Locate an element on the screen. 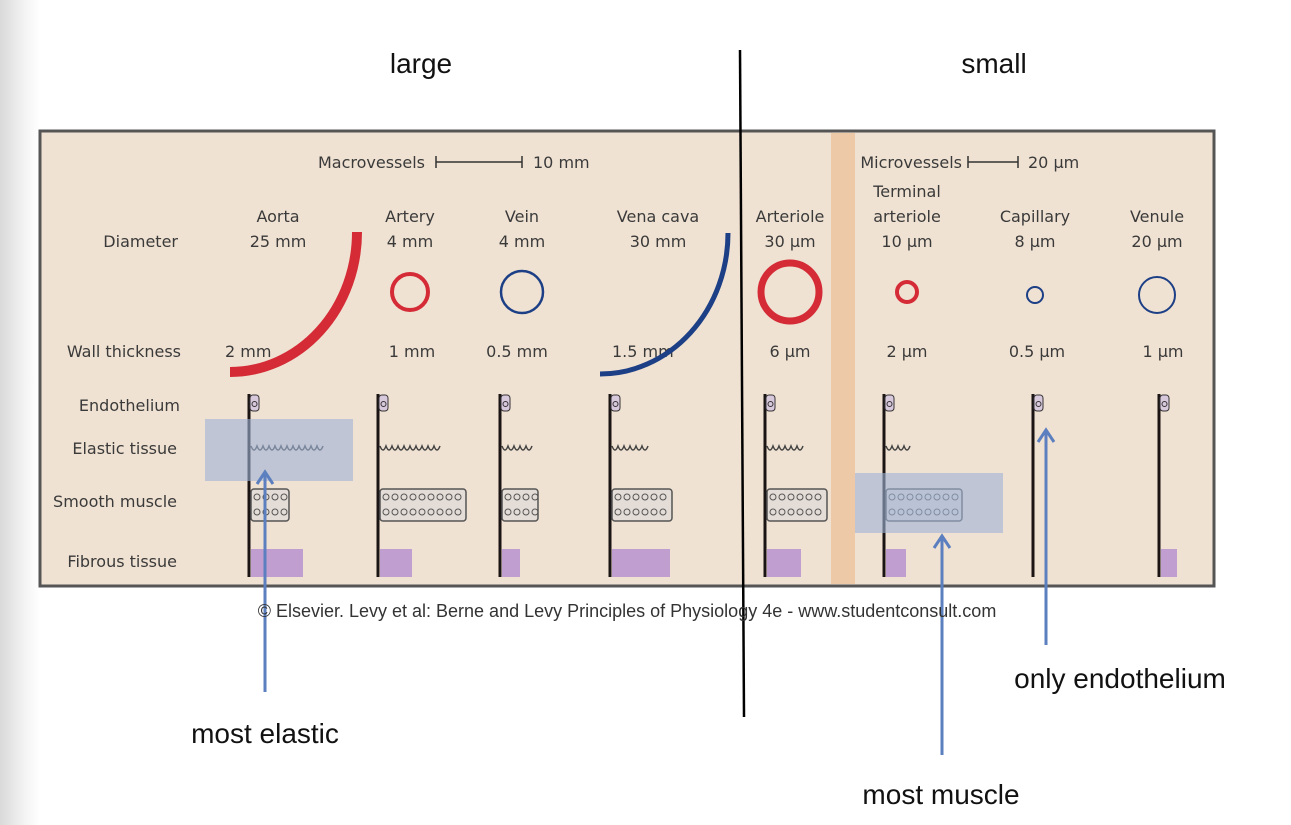  vessel-wall-thickness: 1.5 mm is located at coordinates (643, 351).